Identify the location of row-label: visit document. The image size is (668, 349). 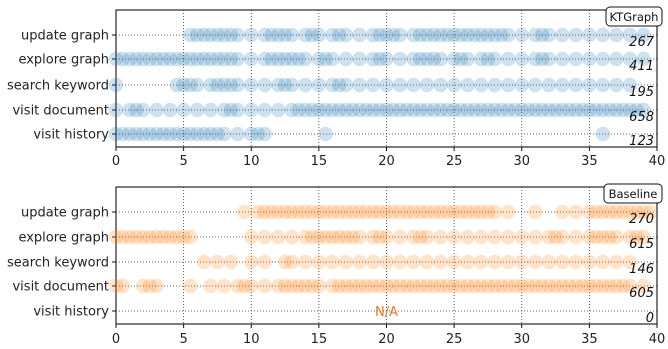
(60, 111).